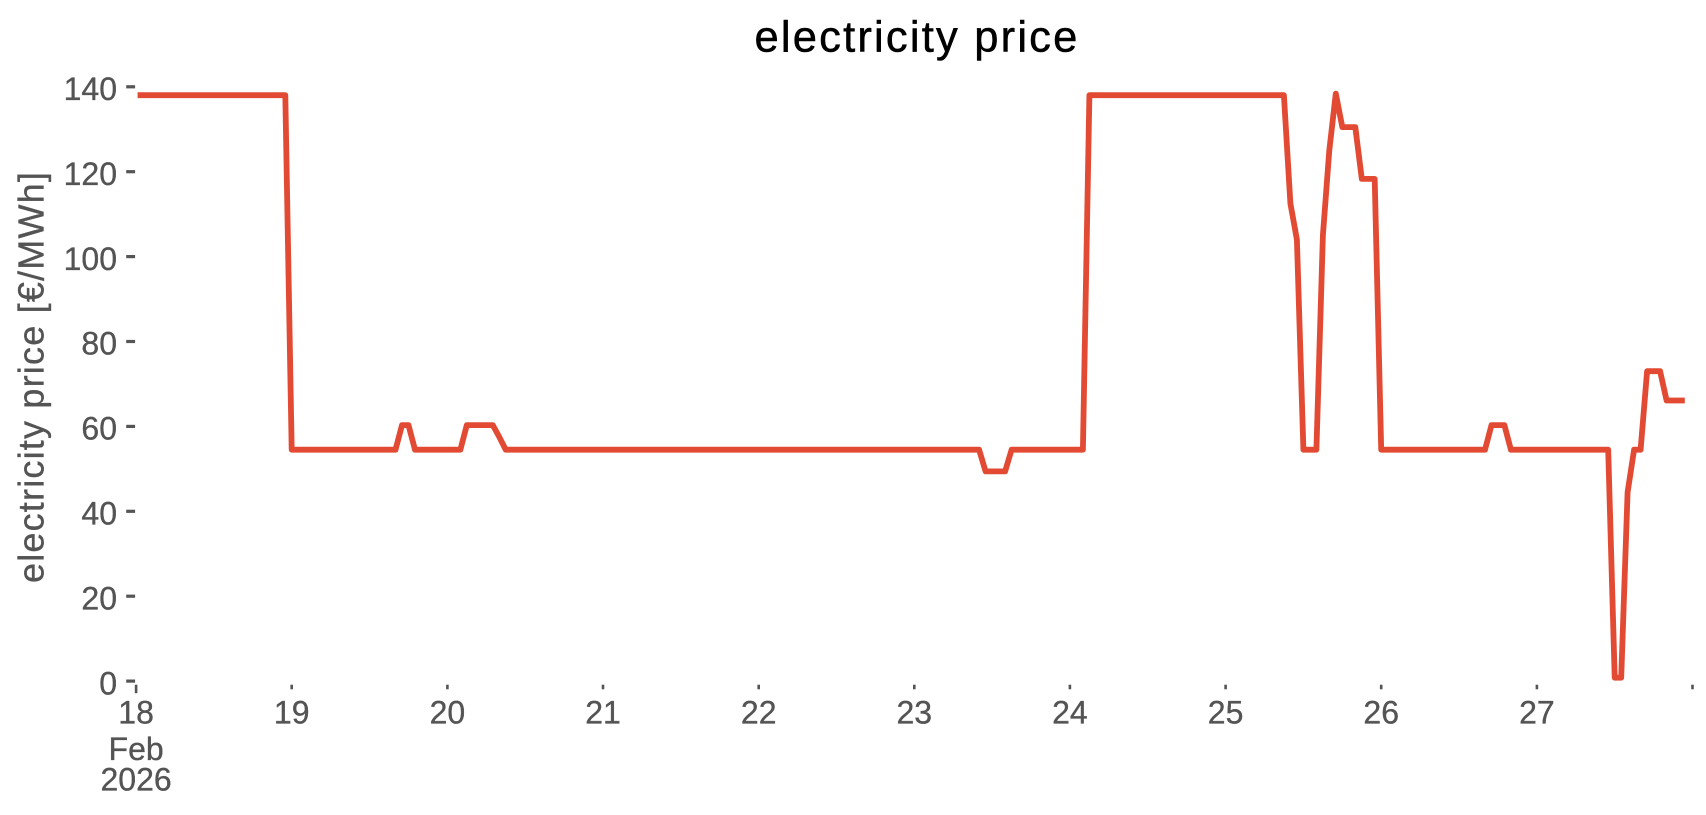 The image size is (1706, 815). I want to click on svg-text: 24, so click(1070, 712).